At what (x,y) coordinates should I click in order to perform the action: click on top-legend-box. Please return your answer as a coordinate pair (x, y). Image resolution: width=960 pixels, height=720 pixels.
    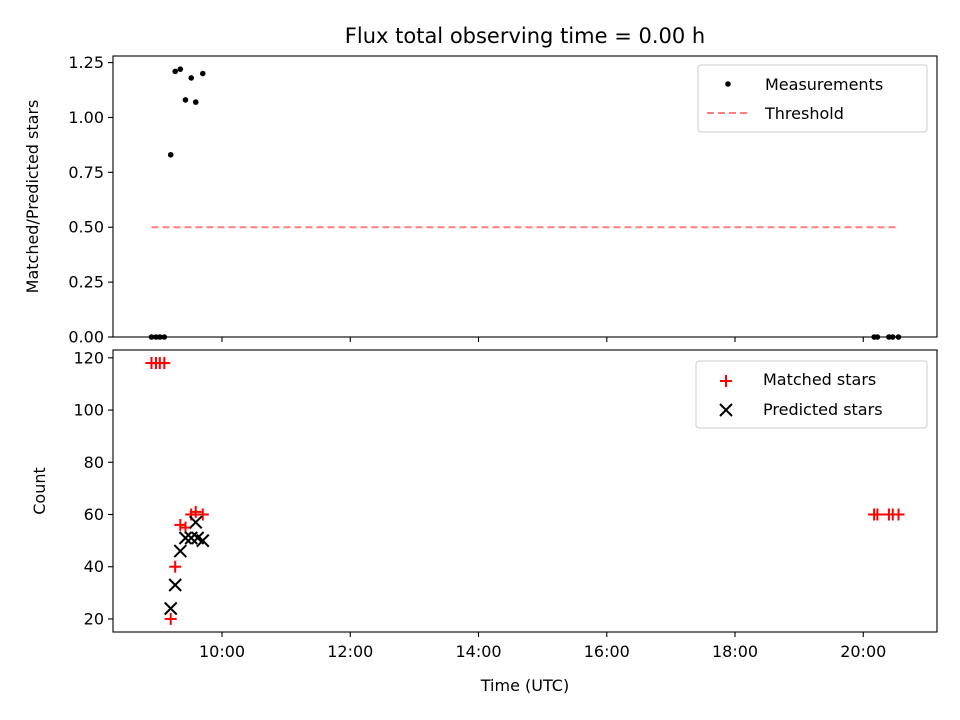
    Looking at the image, I should click on (812, 98).